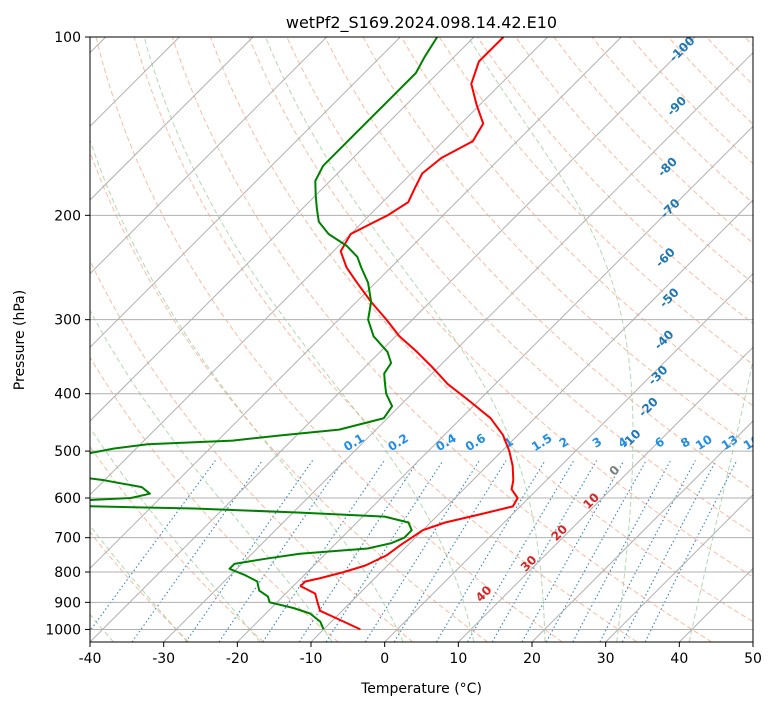 The image size is (775, 708). What do you see at coordinates (648, 407) in the screenshot?
I see `moist-adiabat-label: -20` at bounding box center [648, 407].